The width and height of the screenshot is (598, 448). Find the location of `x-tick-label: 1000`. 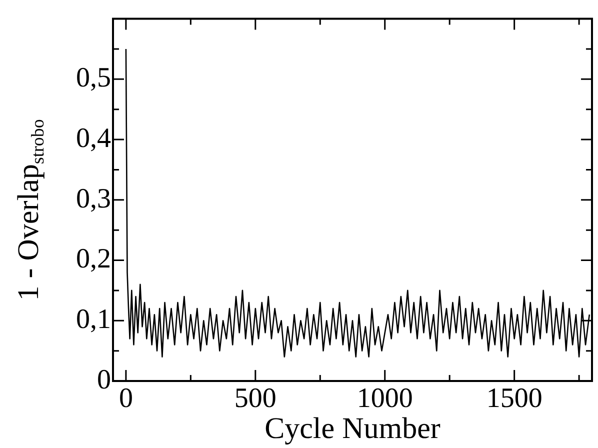

x-tick-label: 1000 is located at coordinates (384, 398).